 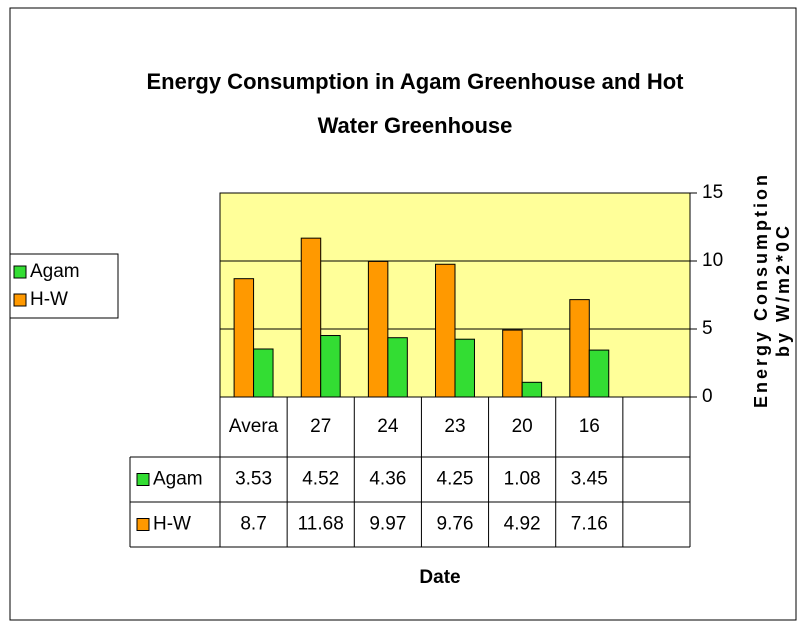 I want to click on legend-label: H-W, so click(x=49, y=299).